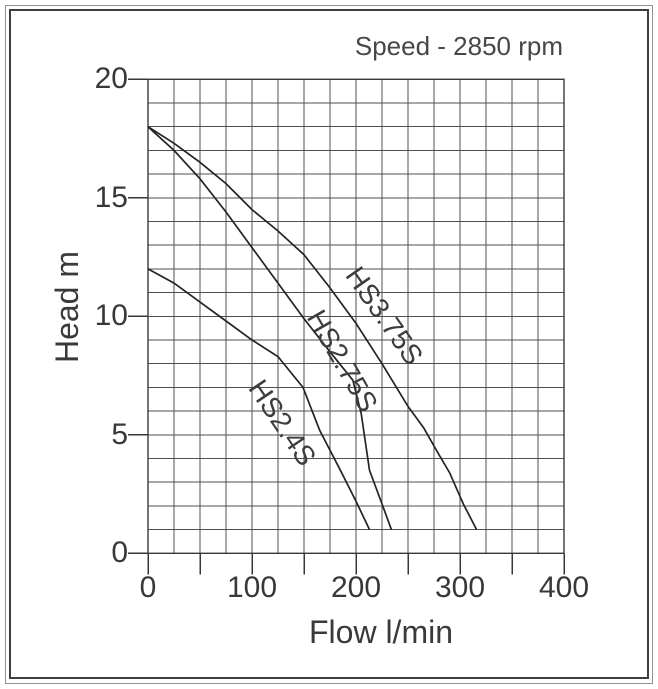  Describe the element at coordinates (356, 587) in the screenshot. I see `x-tick-label-200: 200` at that location.